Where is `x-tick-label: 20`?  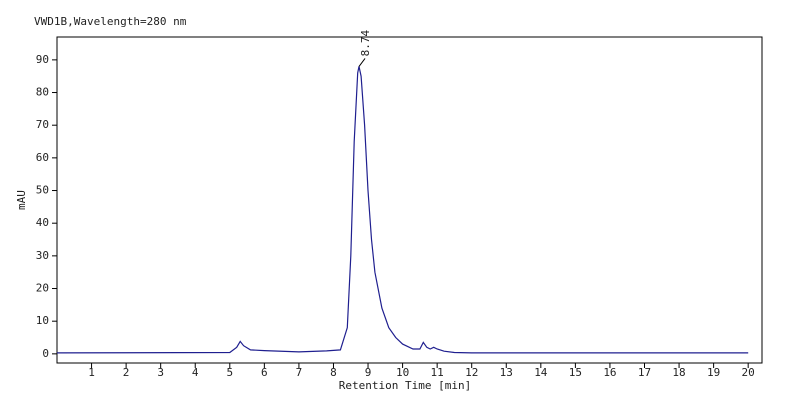
x-tick-label: 20 is located at coordinates (748, 372).